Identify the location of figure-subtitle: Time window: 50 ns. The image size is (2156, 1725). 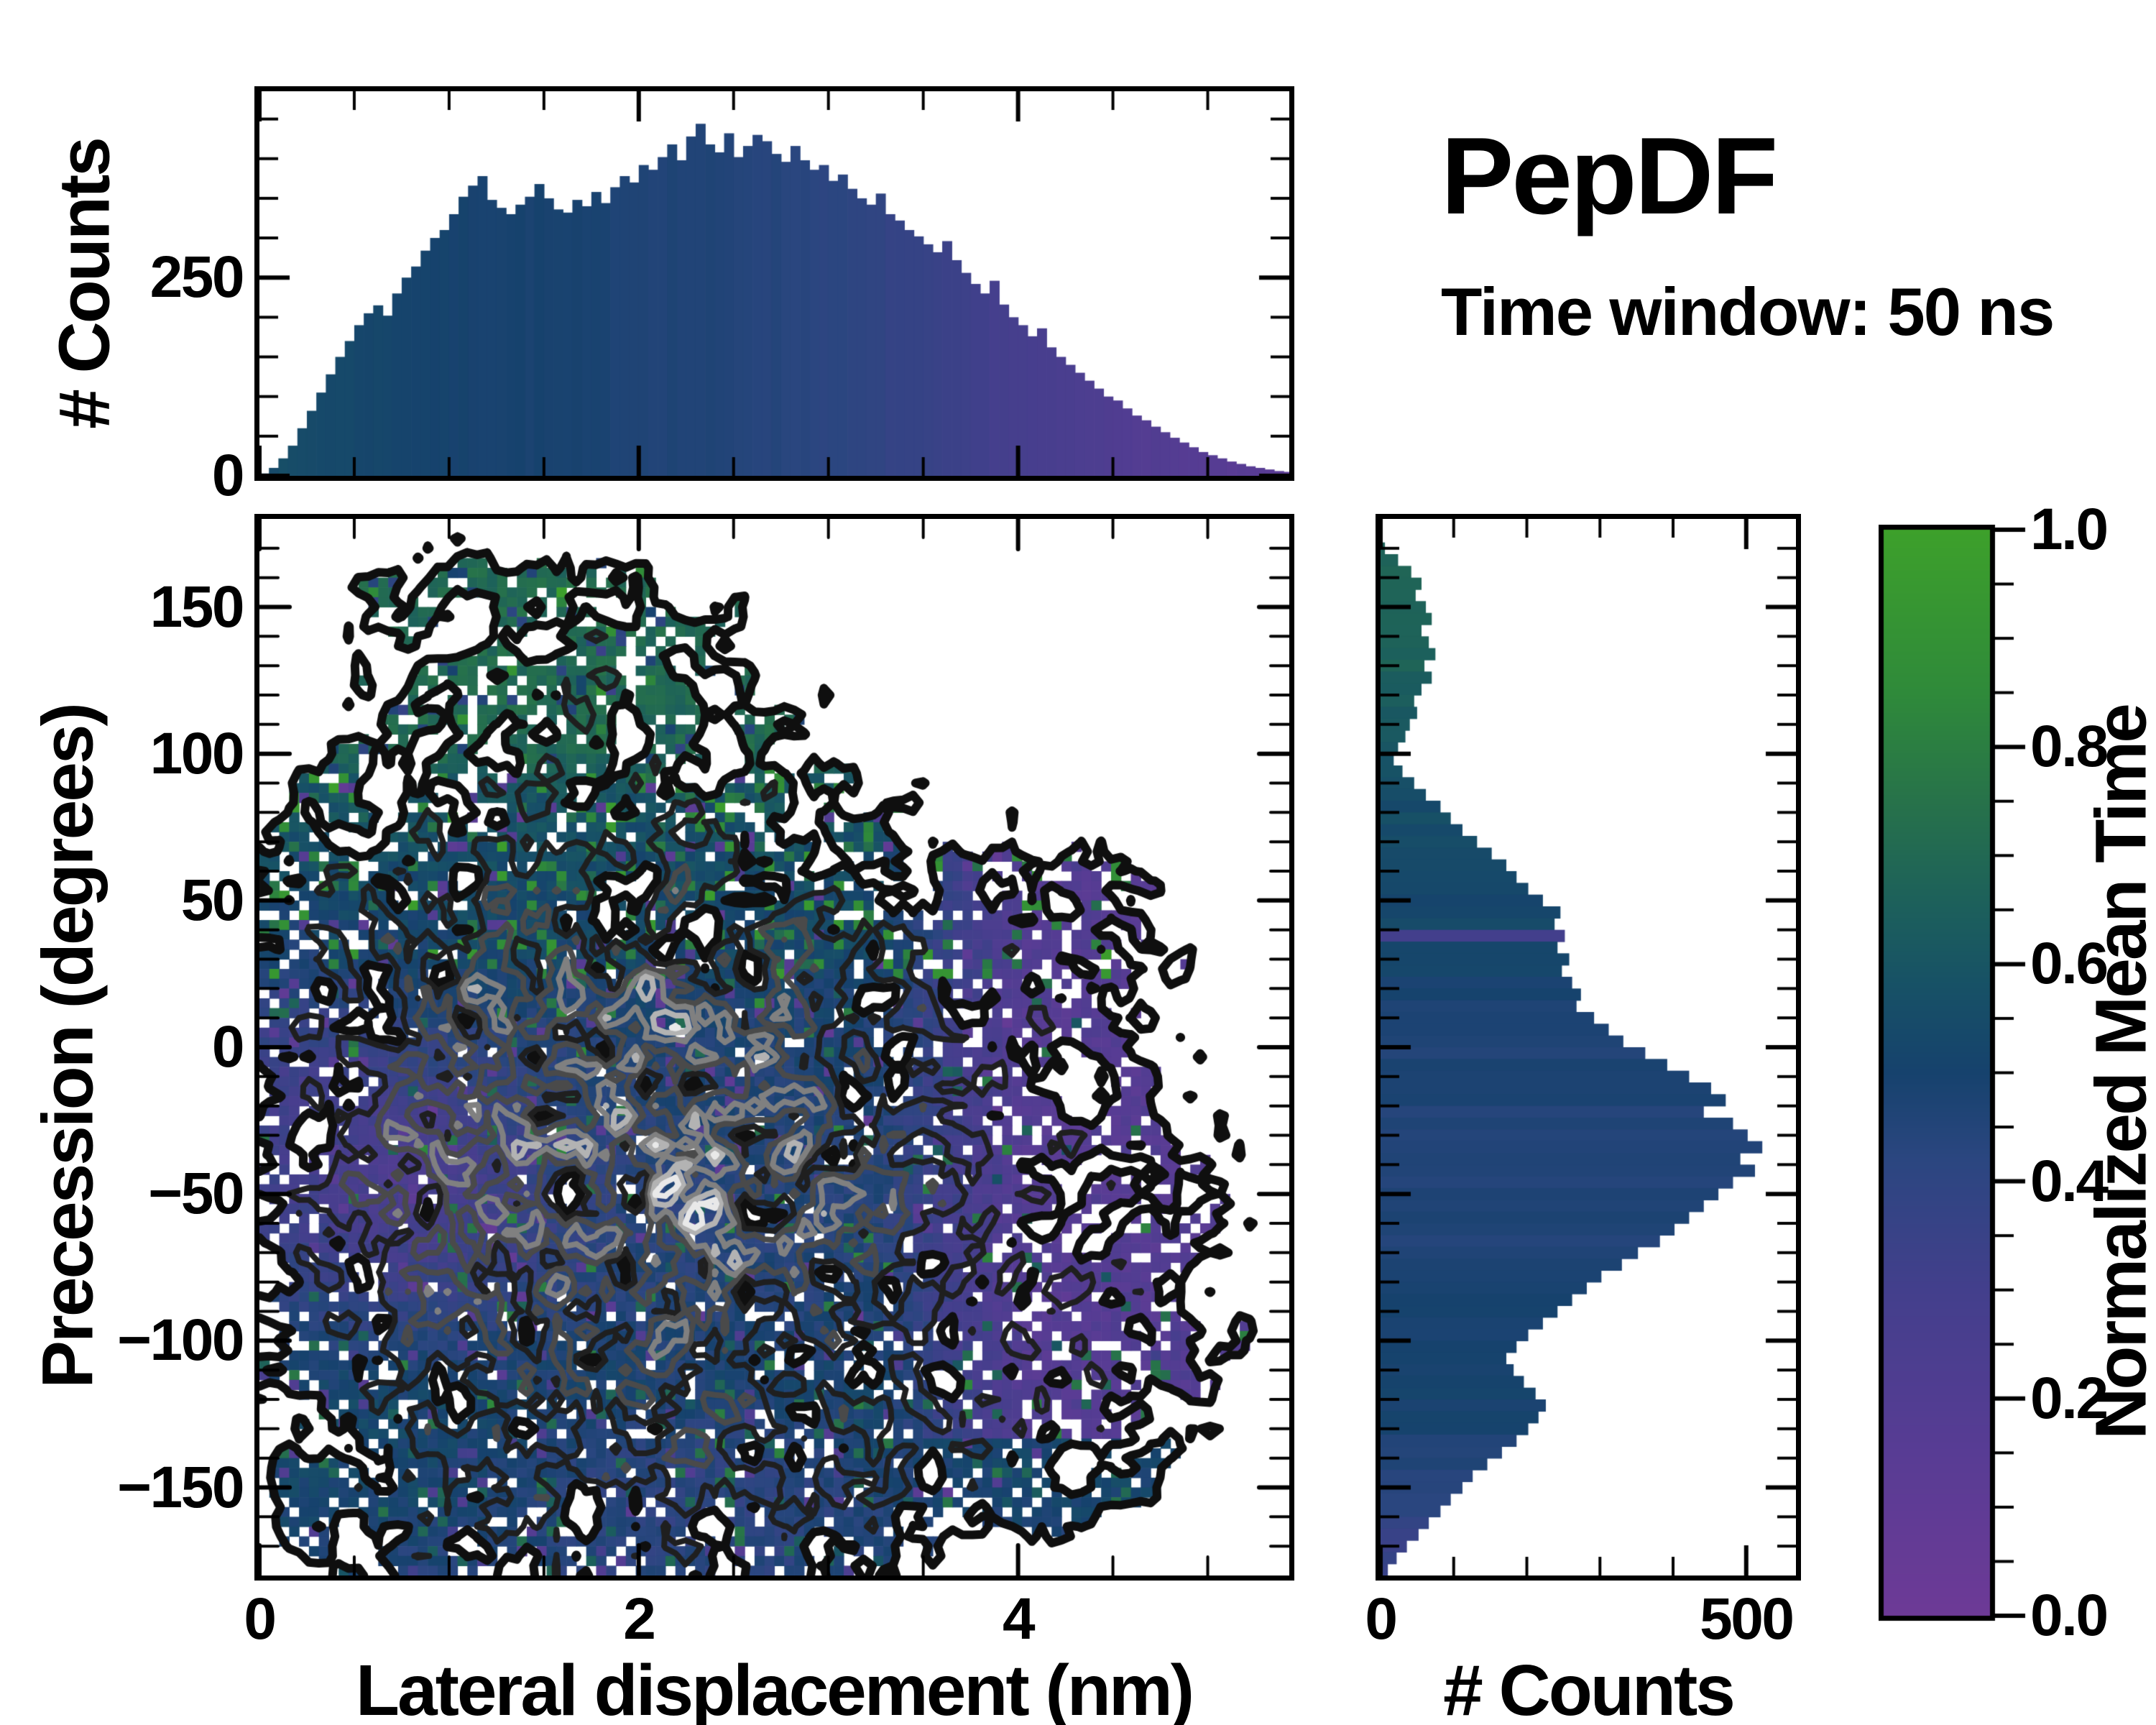
(1748, 311).